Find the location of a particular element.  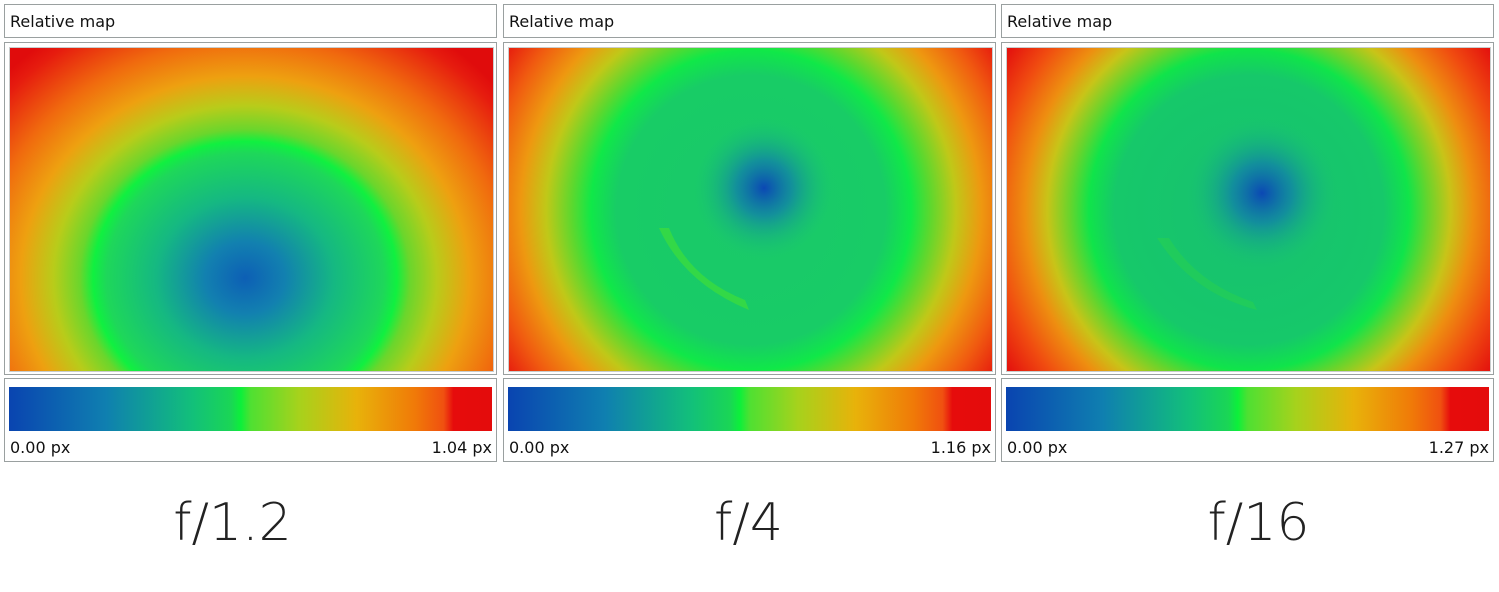

color-scale-legend: 0.00 px 1.16 px is located at coordinates (749, 420).